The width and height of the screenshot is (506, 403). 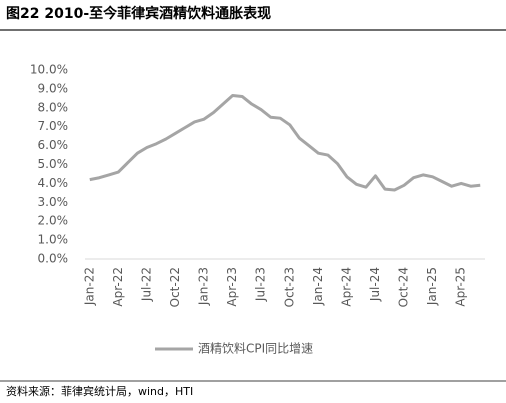 I want to click on x-tick-label: Jul-23, so click(x=261, y=284).